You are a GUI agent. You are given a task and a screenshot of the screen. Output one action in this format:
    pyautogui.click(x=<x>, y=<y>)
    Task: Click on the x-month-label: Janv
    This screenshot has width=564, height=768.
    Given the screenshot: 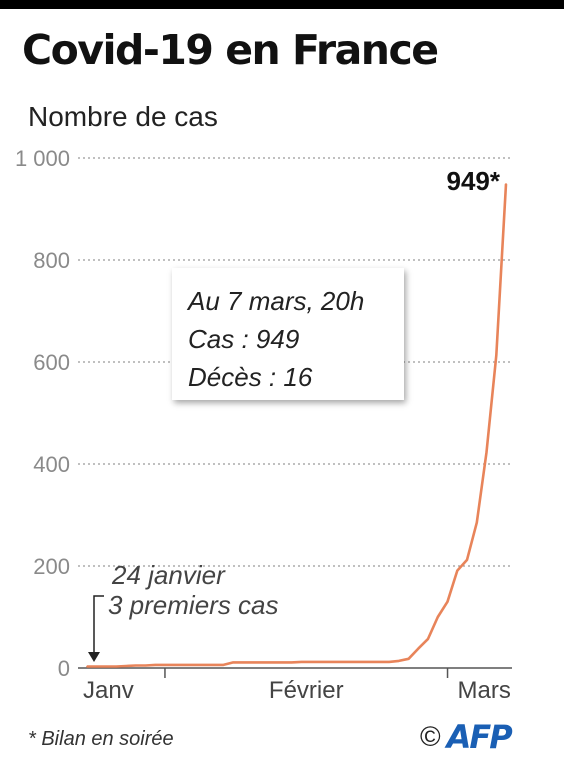 What is the action you would take?
    pyautogui.click(x=108, y=690)
    